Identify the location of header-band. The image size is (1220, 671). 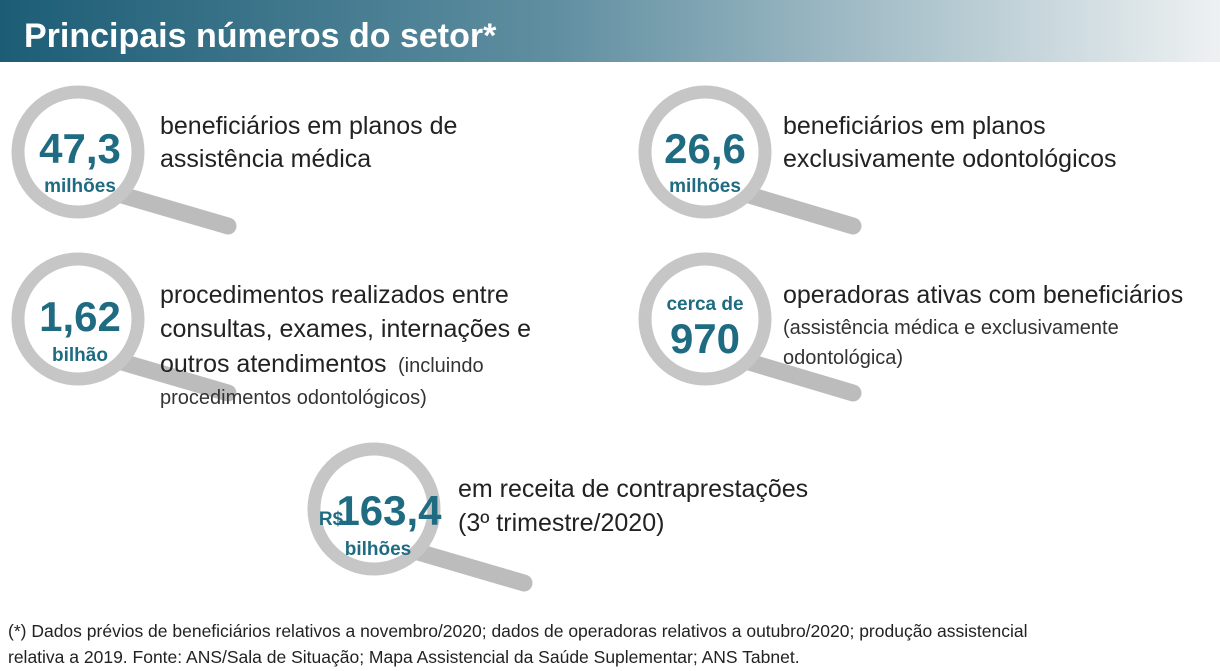
(610, 31).